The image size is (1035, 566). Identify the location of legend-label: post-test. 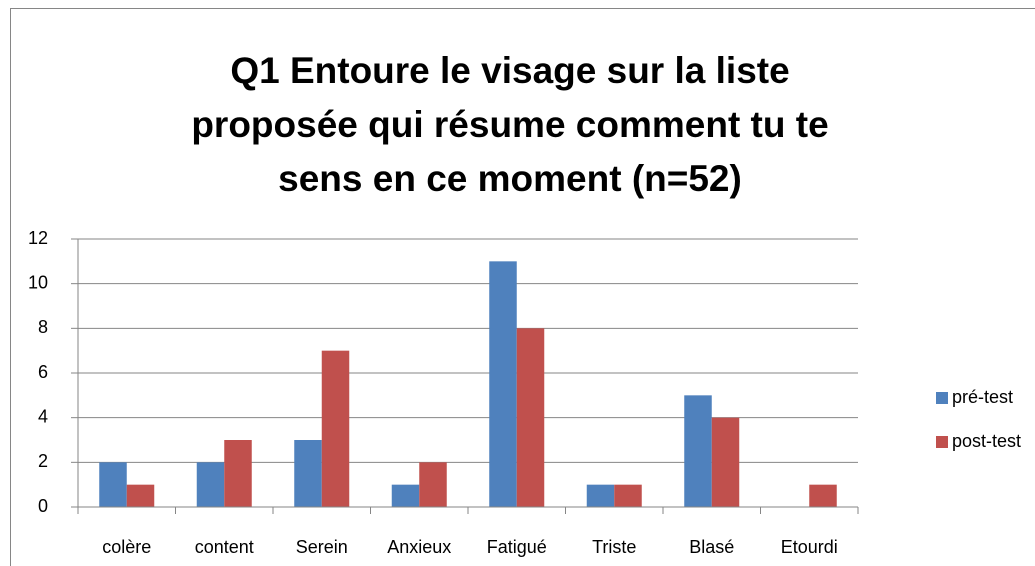
(986, 441).